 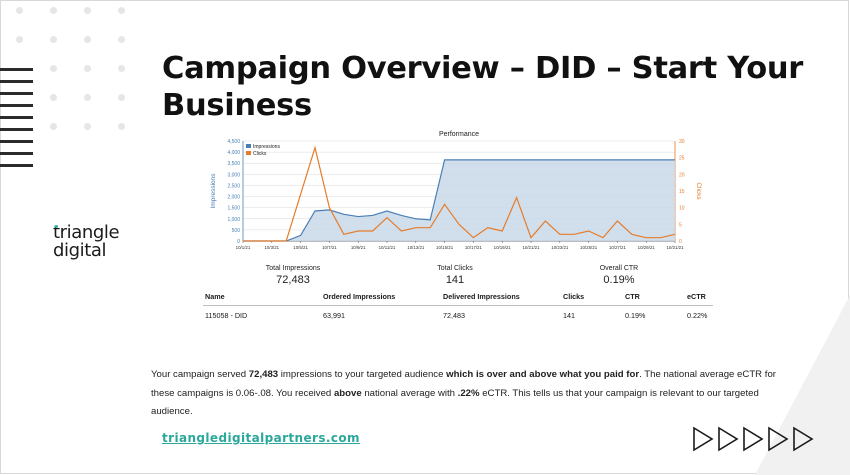 I want to click on x-tick-label: 10/21/21, so click(x=531, y=247).